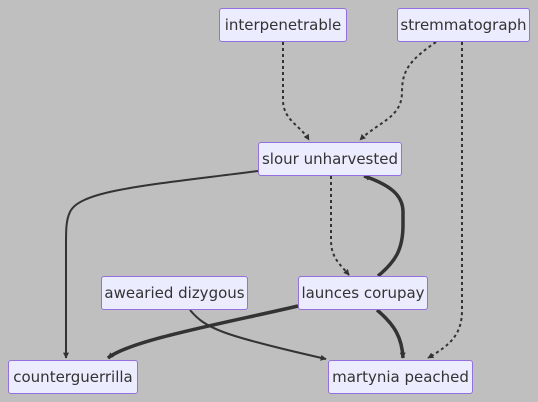 The width and height of the screenshot is (538, 402). I want to click on edge-launces-corupay-to-counterguerrilla, so click(202, 332).